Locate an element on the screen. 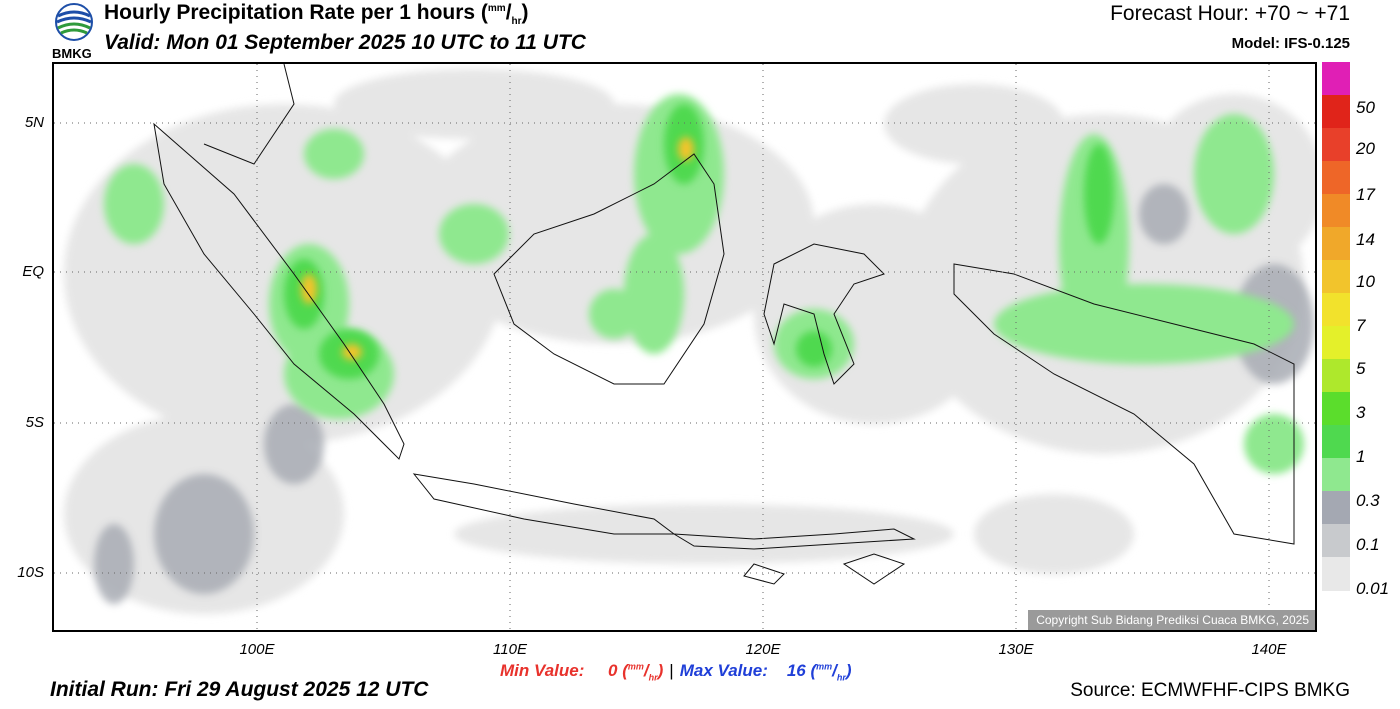 This screenshot has width=1400, height=709. legend-label: 7 is located at coordinates (1361, 325).